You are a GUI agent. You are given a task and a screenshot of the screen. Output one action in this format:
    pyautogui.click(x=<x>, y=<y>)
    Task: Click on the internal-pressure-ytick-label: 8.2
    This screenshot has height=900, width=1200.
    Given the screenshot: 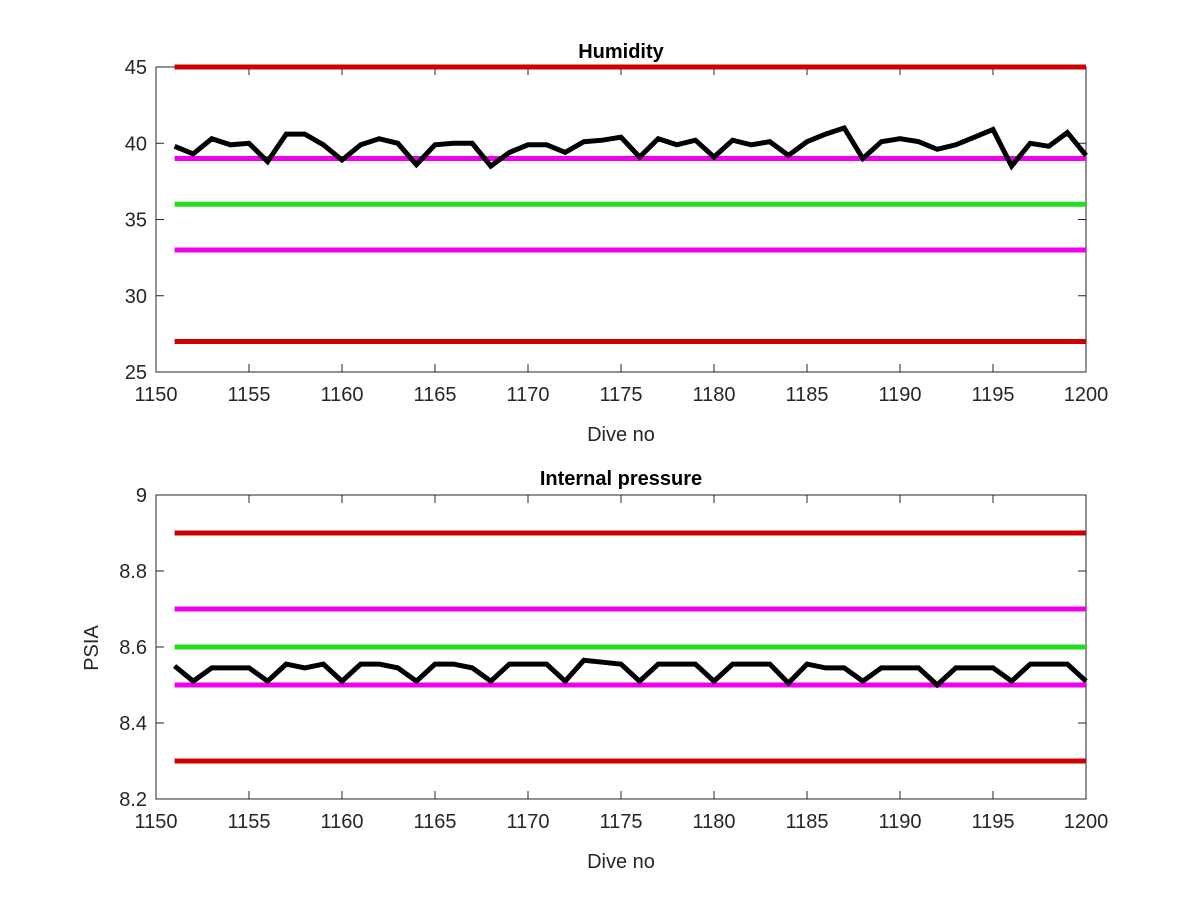 What is the action you would take?
    pyautogui.click(x=133, y=800)
    